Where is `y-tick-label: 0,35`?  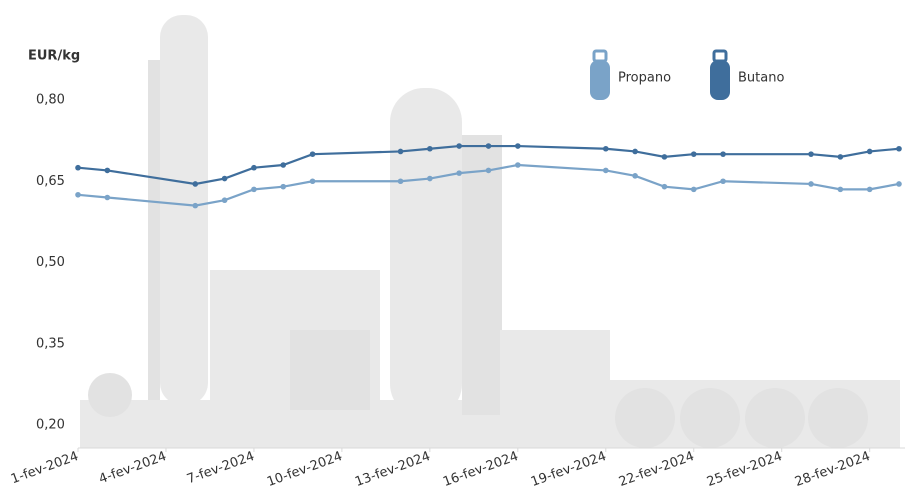
y-tick-label: 0,35 is located at coordinates (50, 343).